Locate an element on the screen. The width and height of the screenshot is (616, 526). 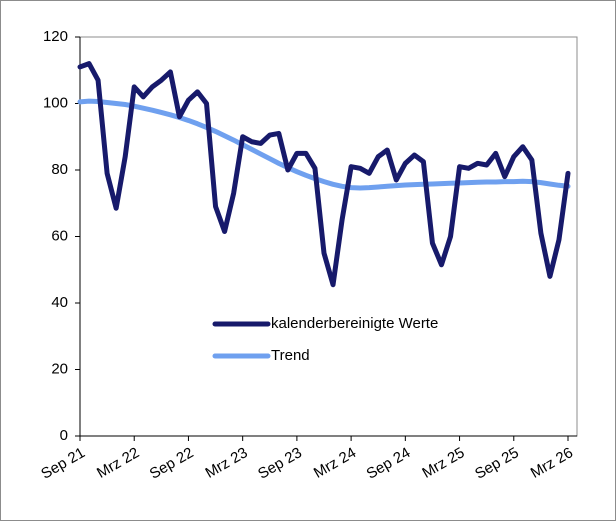
y-tick-label: 80 is located at coordinates (59, 169).